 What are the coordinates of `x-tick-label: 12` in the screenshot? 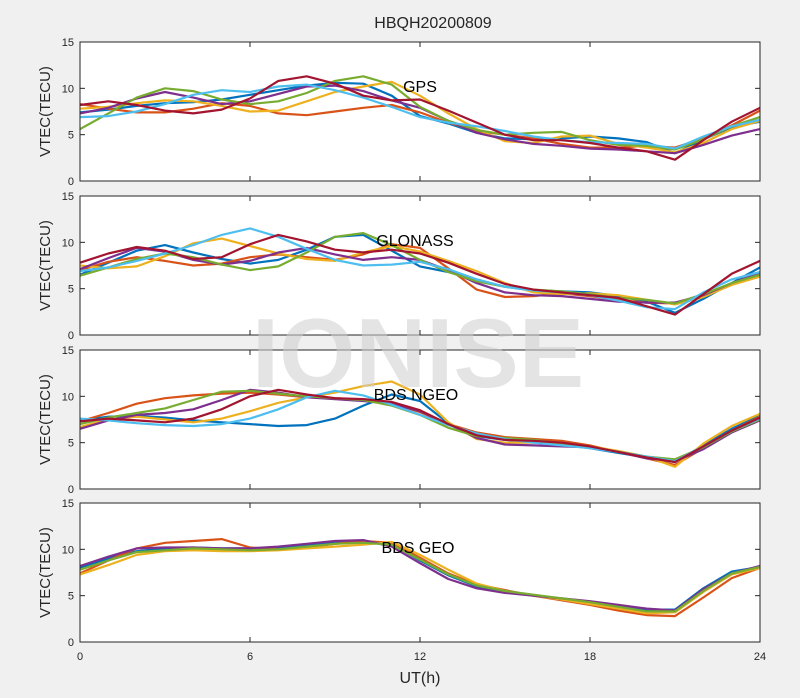 It's located at (420, 657).